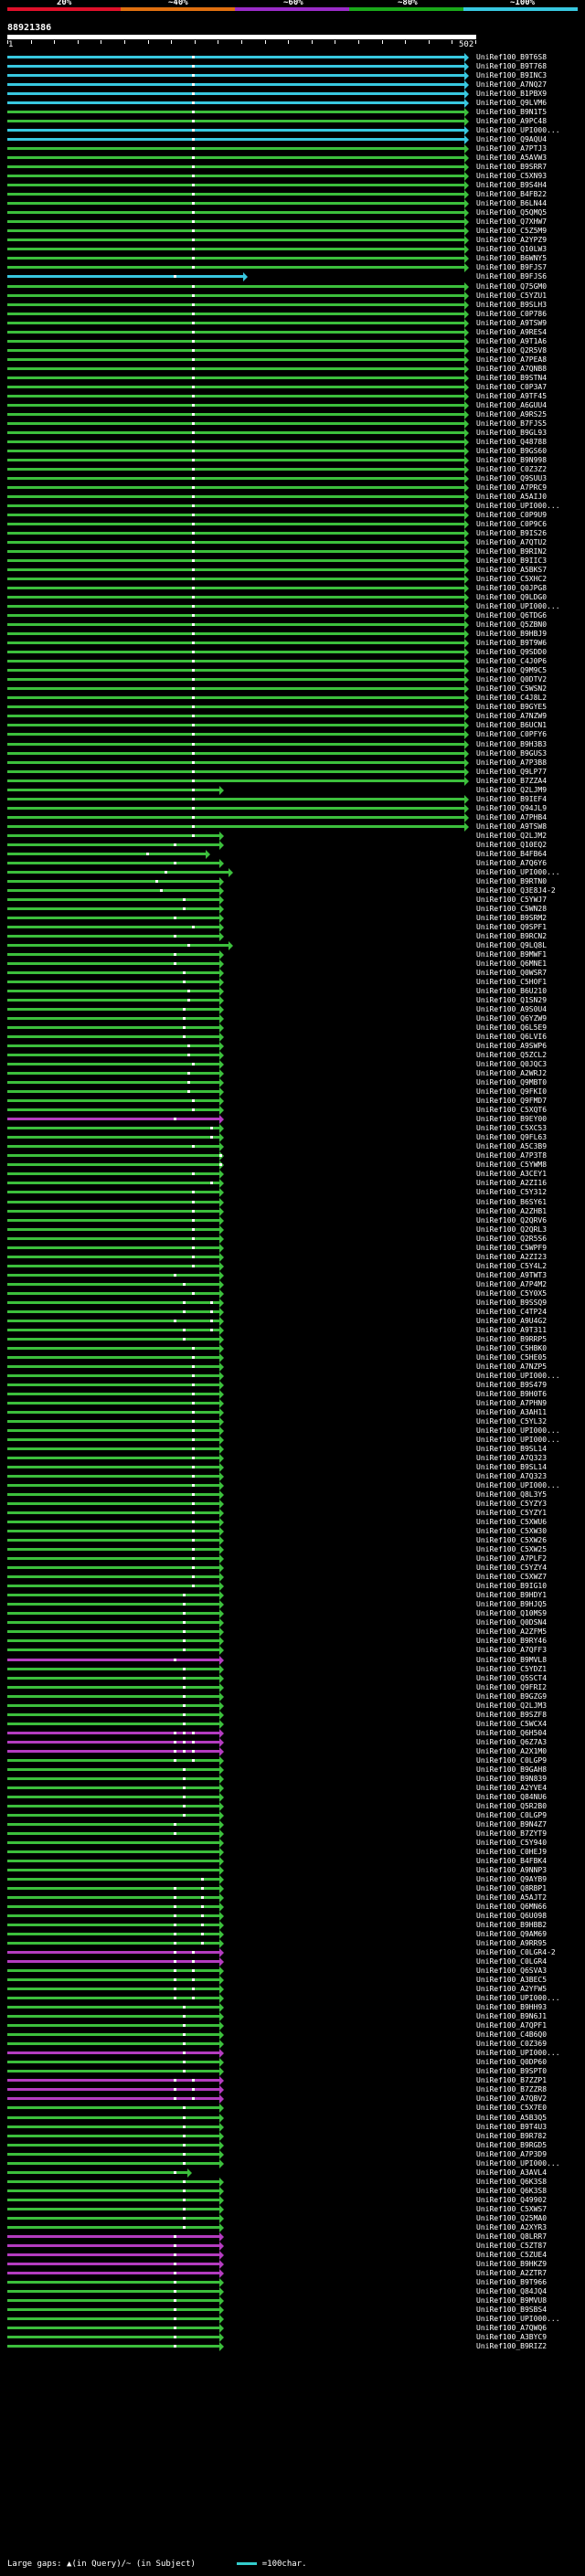 The height and width of the screenshot is (2576, 585). Describe the element at coordinates (293, 744) in the screenshot. I see `hit-row: UniRef100_B9H3B3` at that location.